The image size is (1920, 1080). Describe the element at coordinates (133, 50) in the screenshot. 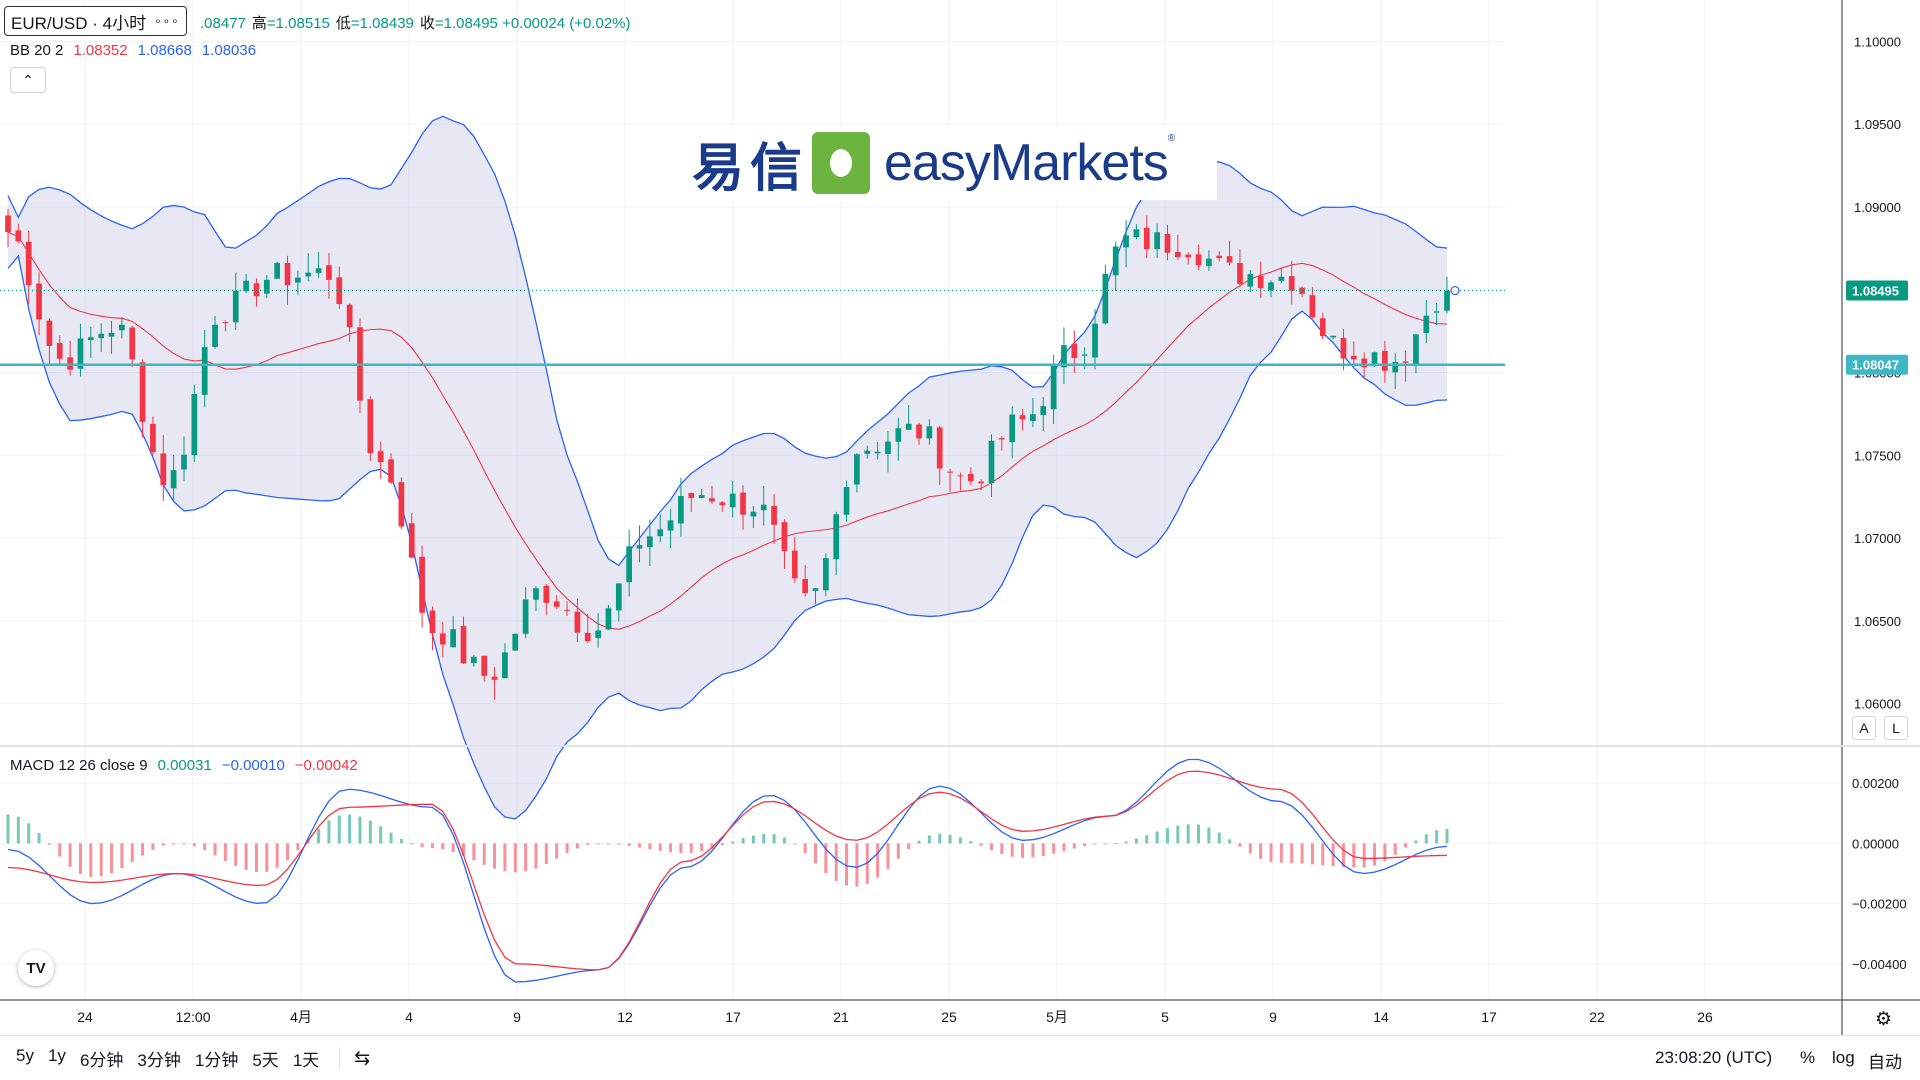

I see `bb-legend: BB 20 2 1.08352 1.08668 1.08036` at that location.